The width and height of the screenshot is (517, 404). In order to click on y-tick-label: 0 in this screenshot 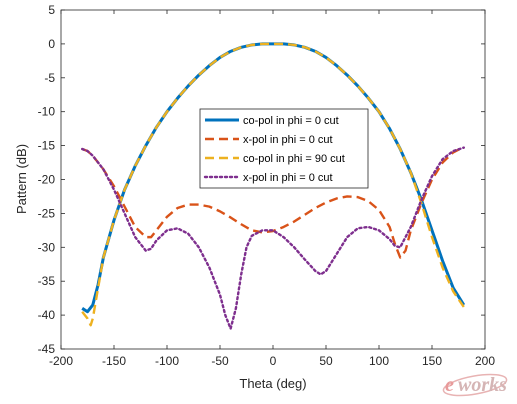, I will do `click(51, 44)`.